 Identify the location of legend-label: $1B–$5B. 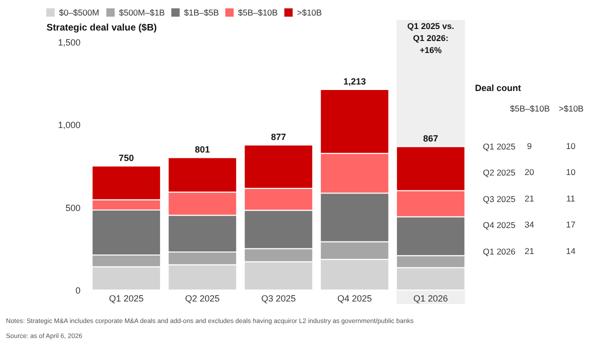
(202, 13).